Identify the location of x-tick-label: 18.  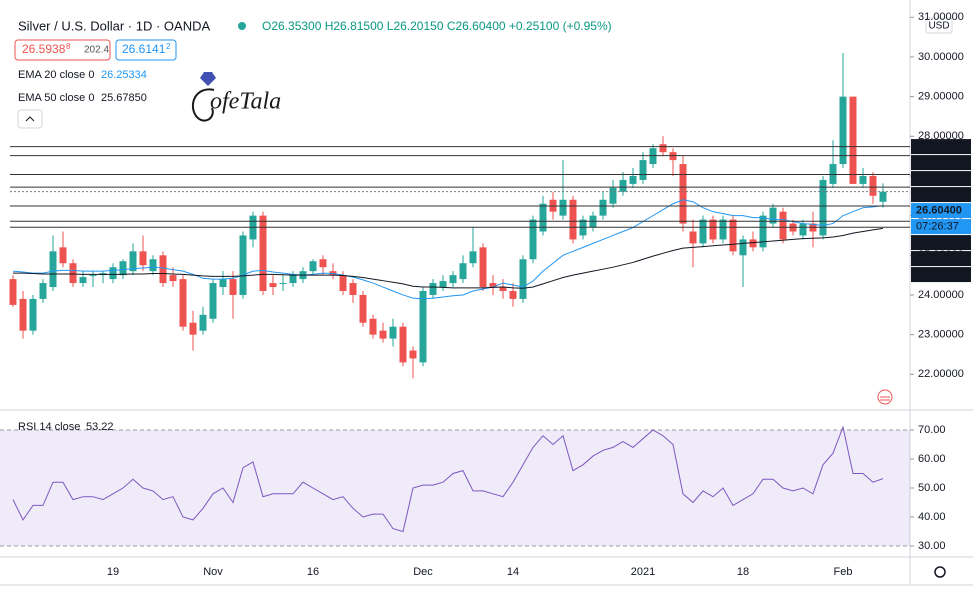
(743, 572).